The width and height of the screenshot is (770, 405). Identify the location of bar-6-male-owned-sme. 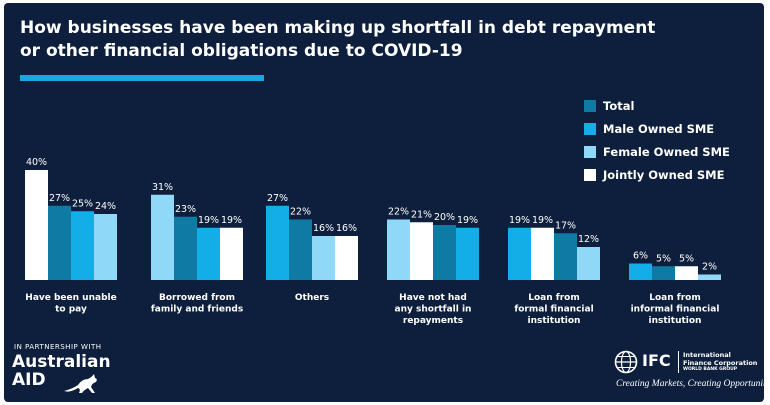
(640, 271).